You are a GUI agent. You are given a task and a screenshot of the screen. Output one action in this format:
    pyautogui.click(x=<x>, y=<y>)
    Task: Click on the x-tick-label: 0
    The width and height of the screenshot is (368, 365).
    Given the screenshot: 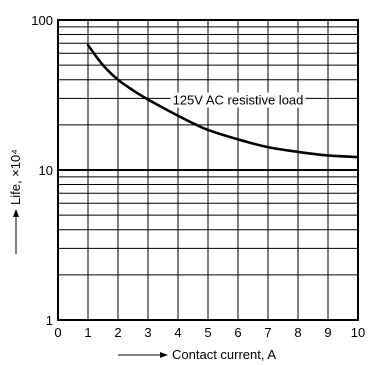 What is the action you would take?
    pyautogui.click(x=57, y=332)
    